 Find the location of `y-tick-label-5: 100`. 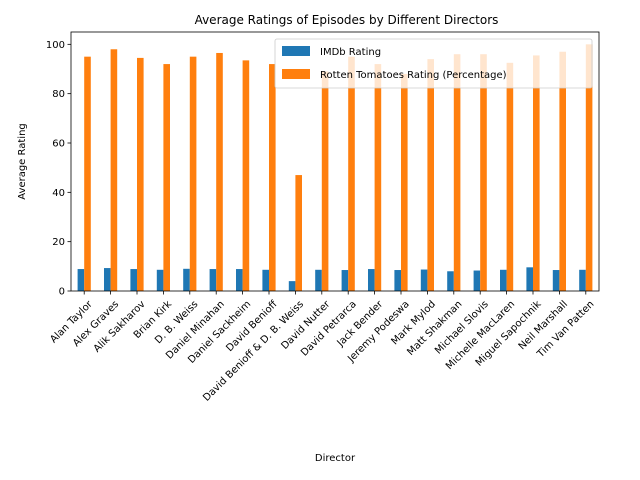

y-tick-label-5: 100 is located at coordinates (55, 45).